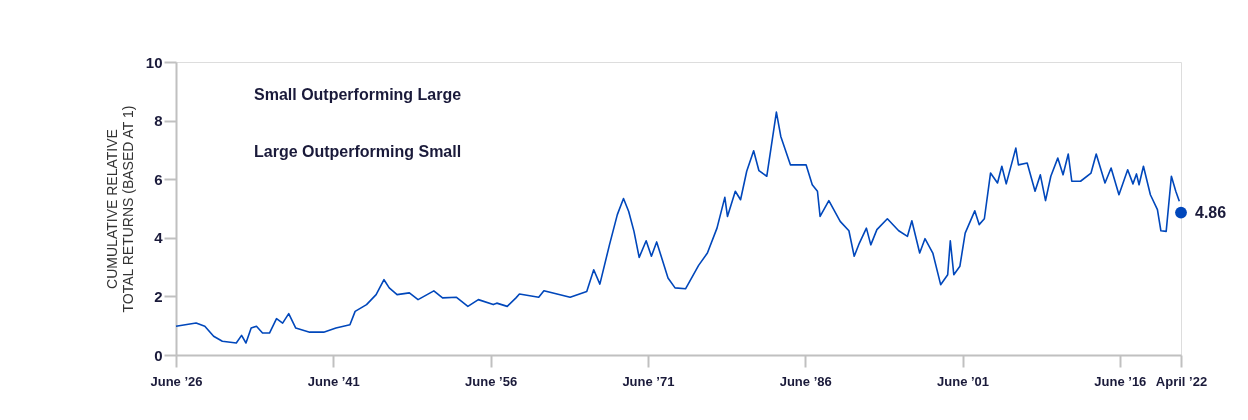 This screenshot has height=420, width=1248. What do you see at coordinates (1120, 381) in the screenshot?
I see `x-tick-label: June ’16` at bounding box center [1120, 381].